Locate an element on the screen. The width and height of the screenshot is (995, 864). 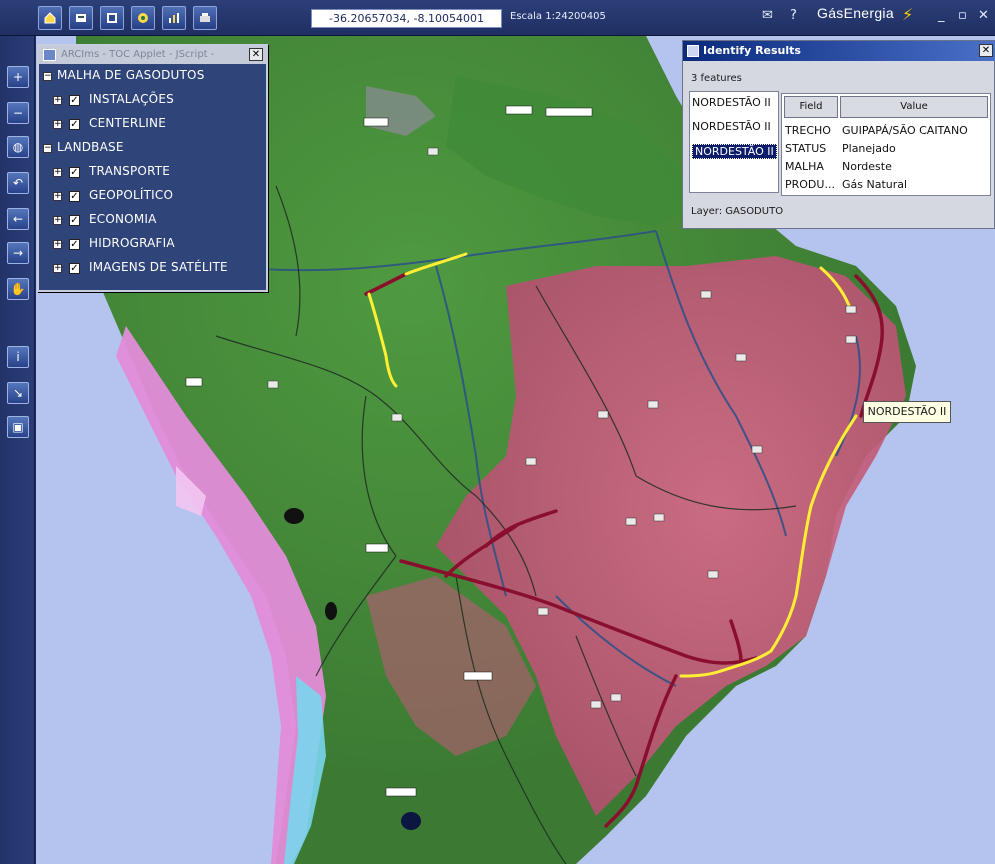
restore-icon: ▫ is located at coordinates (962, 15).